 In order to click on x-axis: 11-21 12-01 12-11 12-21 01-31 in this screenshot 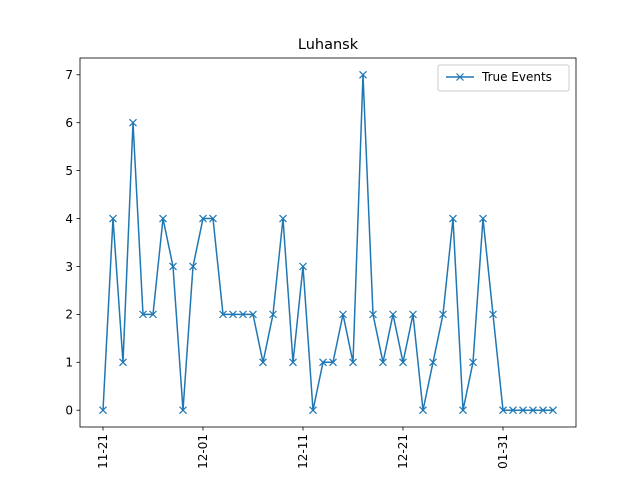, I will do `click(303, 448)`.